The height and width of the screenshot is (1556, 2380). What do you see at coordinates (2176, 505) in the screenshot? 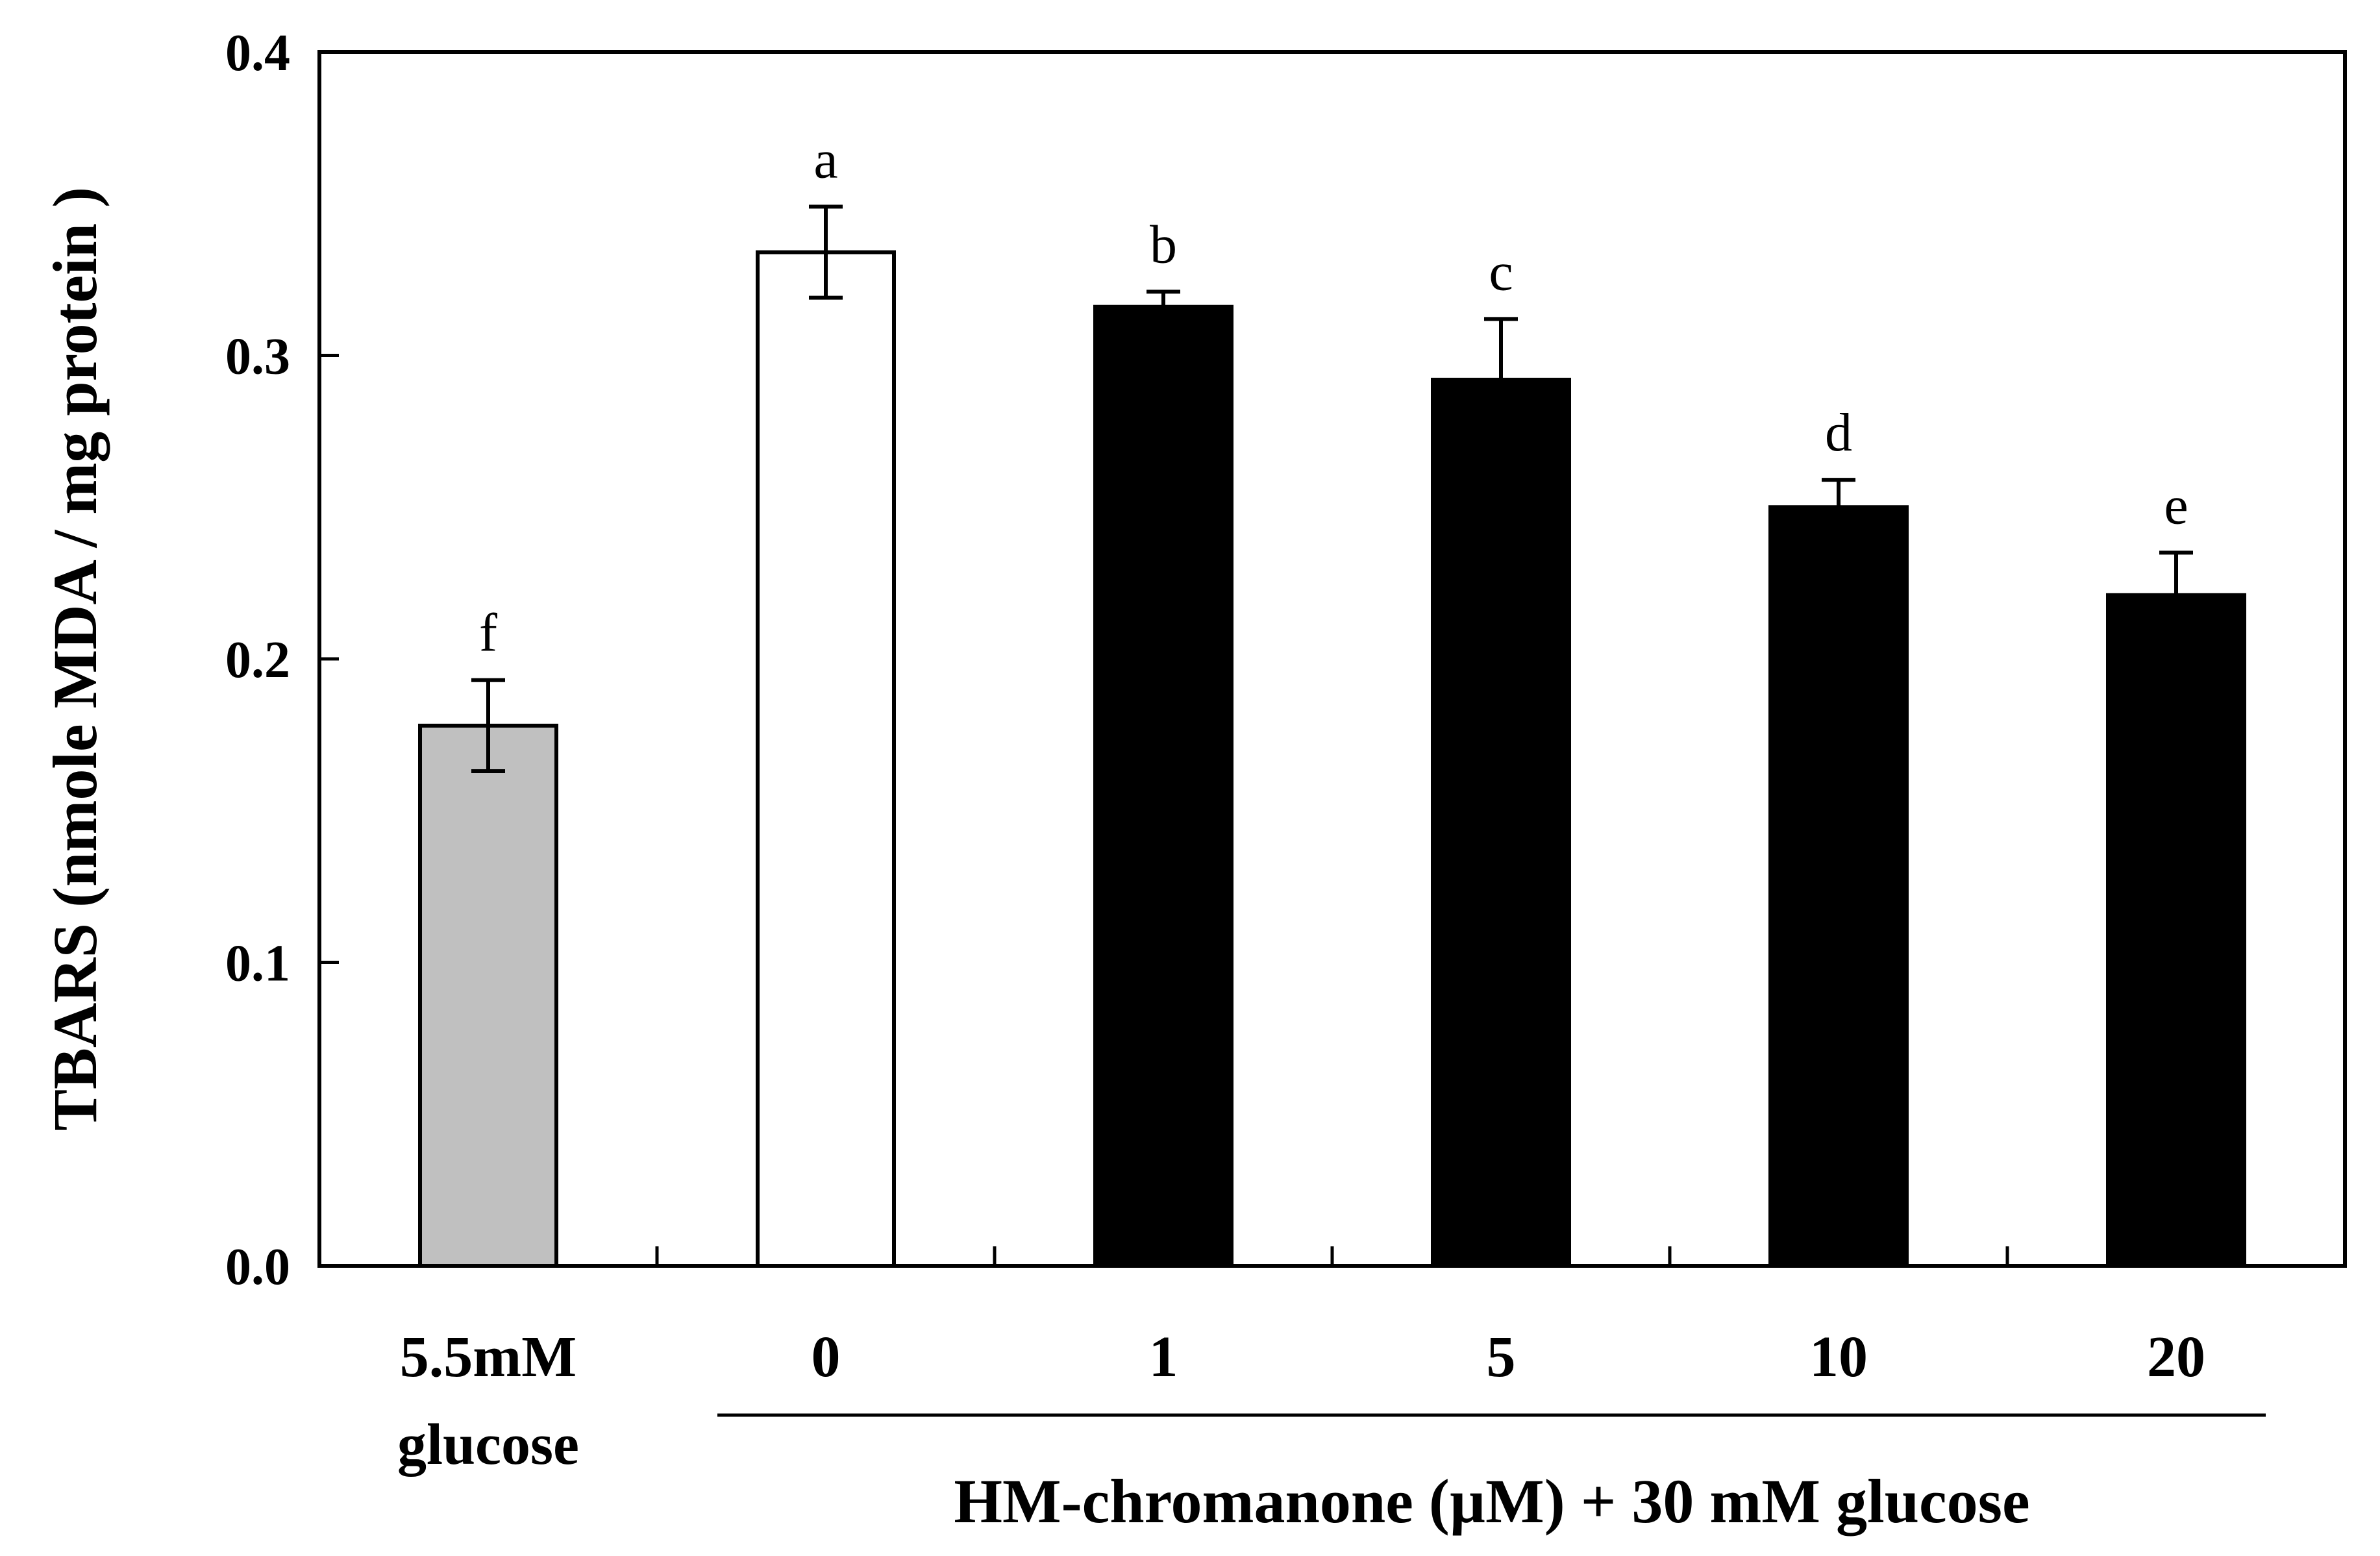
I see `significance-letter: e` at bounding box center [2176, 505].